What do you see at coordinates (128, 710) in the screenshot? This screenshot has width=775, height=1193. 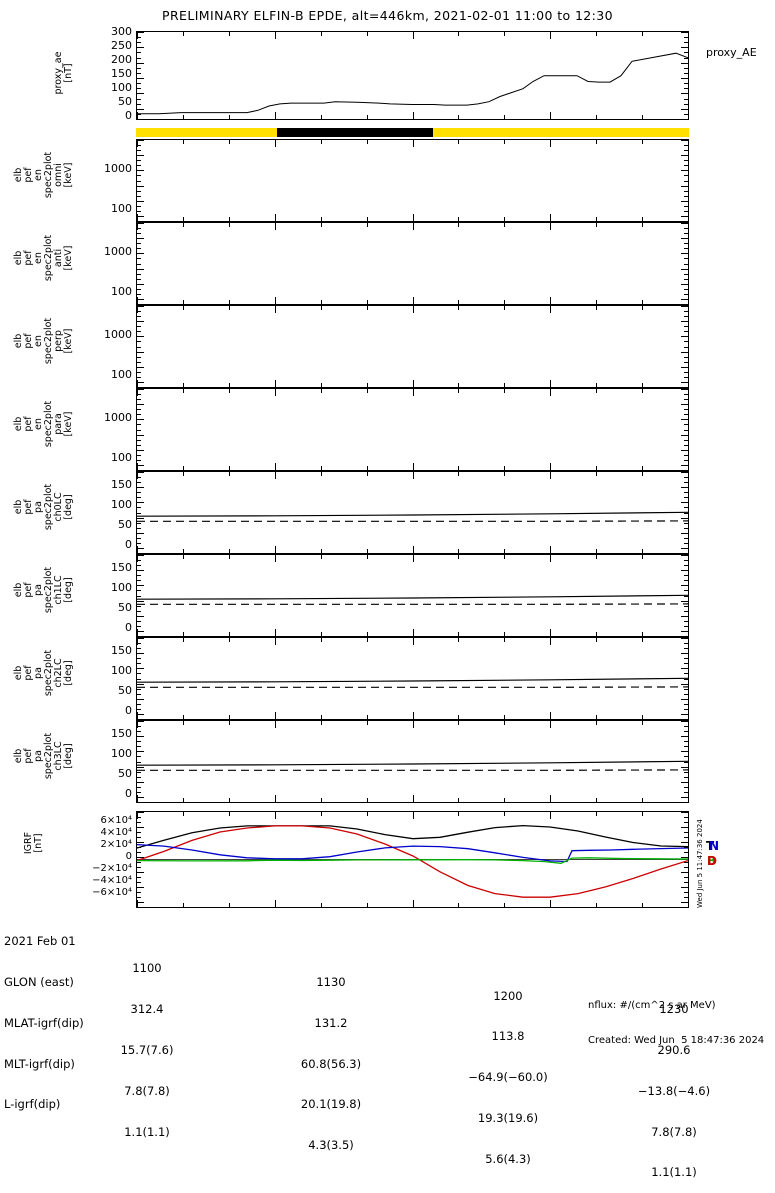 I see `ytick: 0` at bounding box center [128, 710].